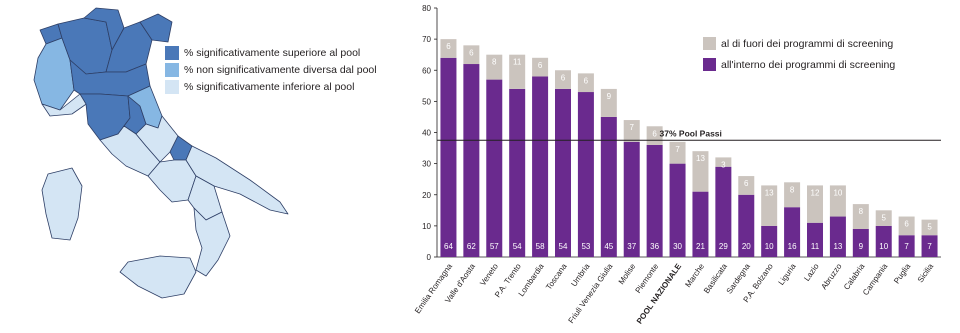 Image resolution: width=960 pixels, height=333 pixels. What do you see at coordinates (426, 101) in the screenshot?
I see `y-tick-label: 50` at bounding box center [426, 101].